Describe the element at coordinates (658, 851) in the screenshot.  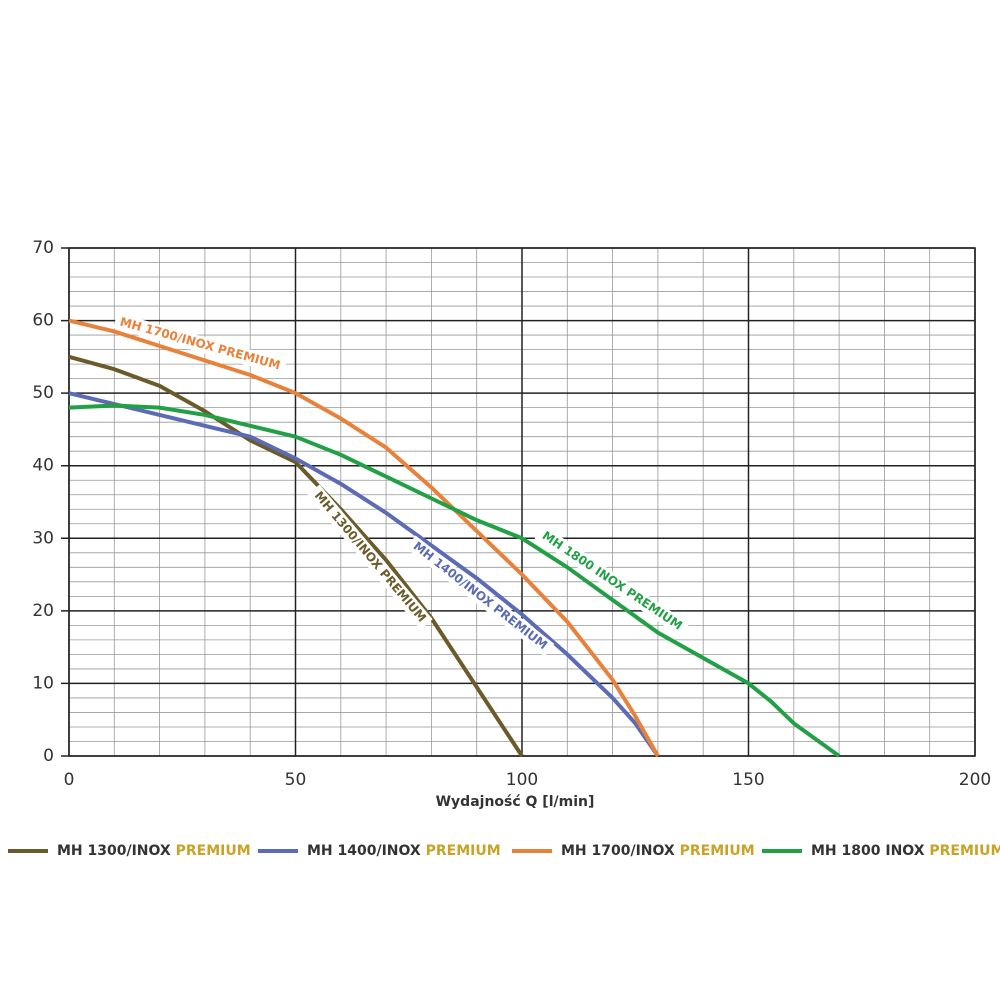
I see `legend-label: MH 1700/INOX PREMIUM` at that location.